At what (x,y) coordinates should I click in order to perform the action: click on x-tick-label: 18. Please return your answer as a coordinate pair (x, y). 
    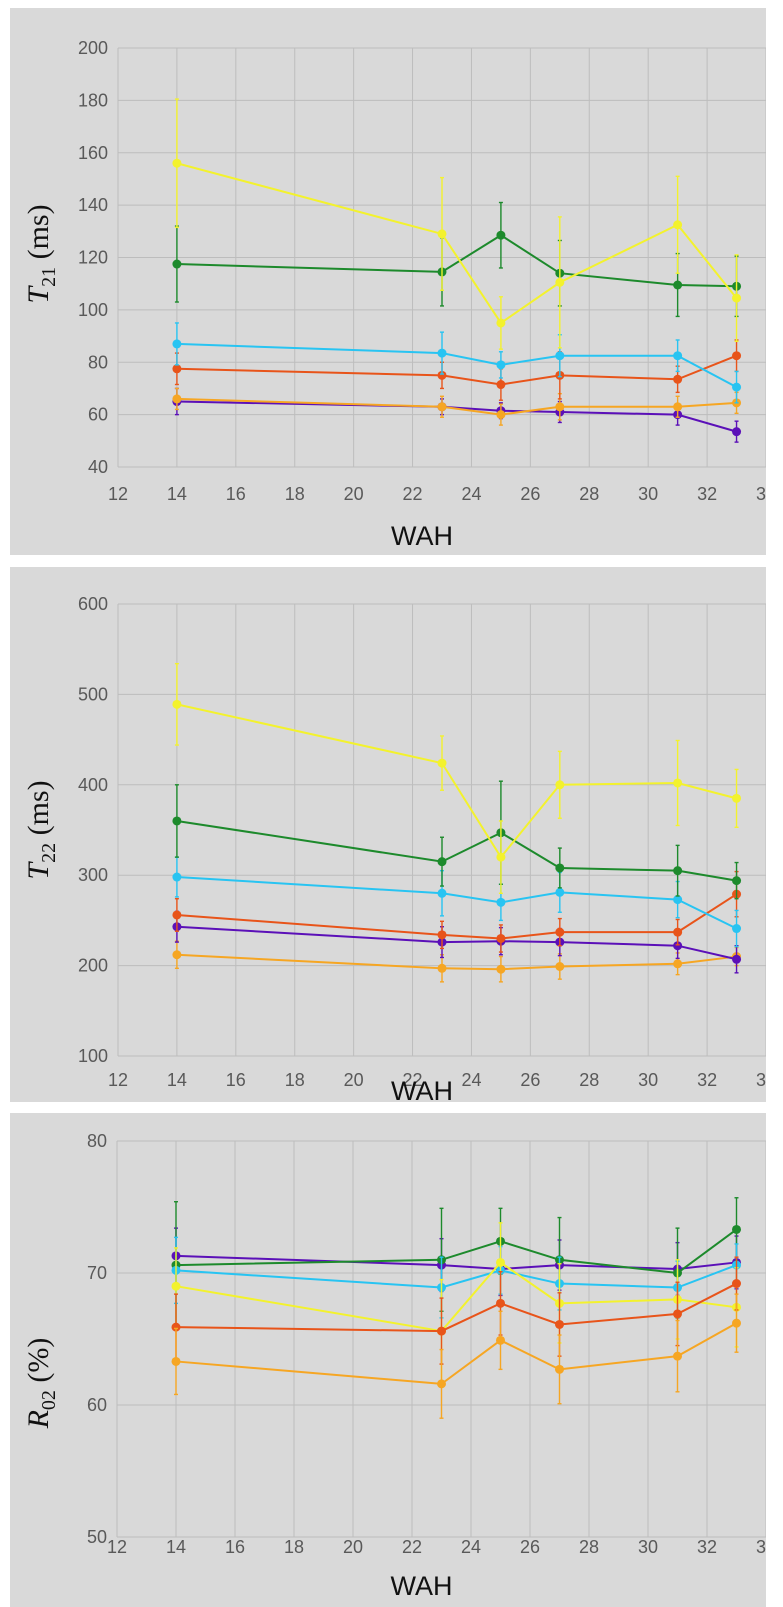
    Looking at the image, I should click on (295, 494).